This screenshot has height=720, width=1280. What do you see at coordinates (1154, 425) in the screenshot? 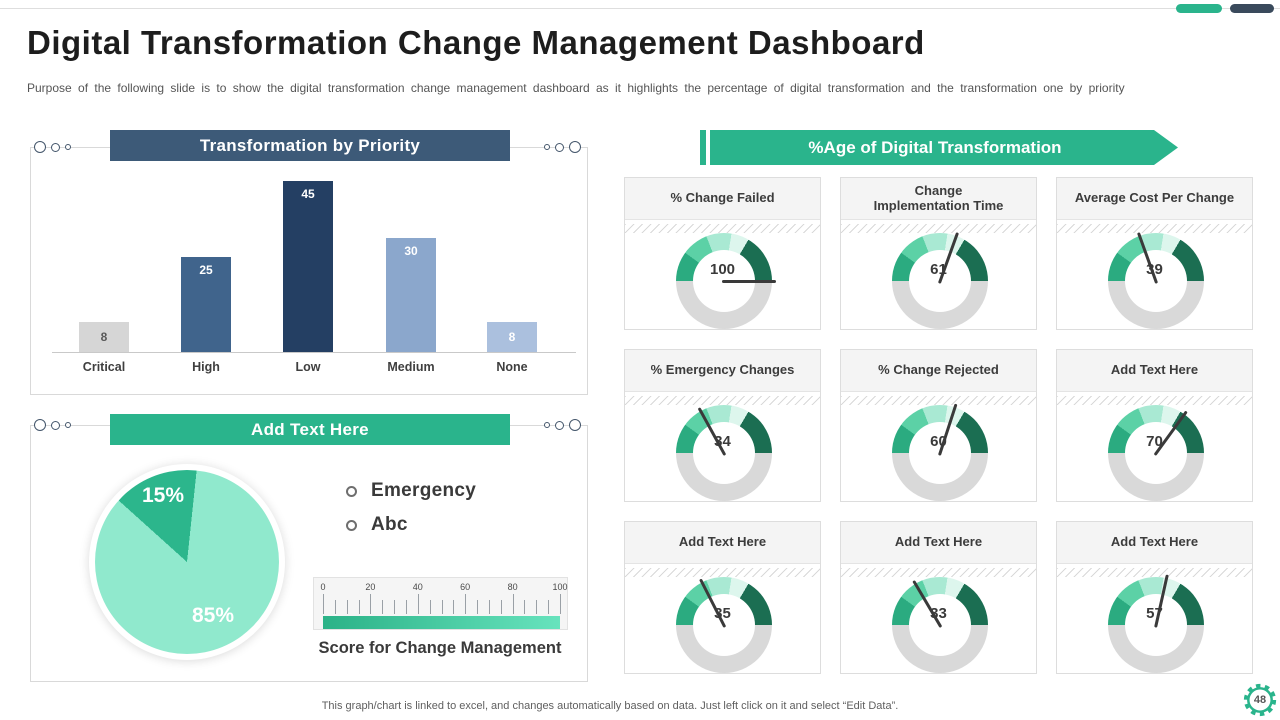
I see `kpi-card: Add Text Here 70` at bounding box center [1154, 425].